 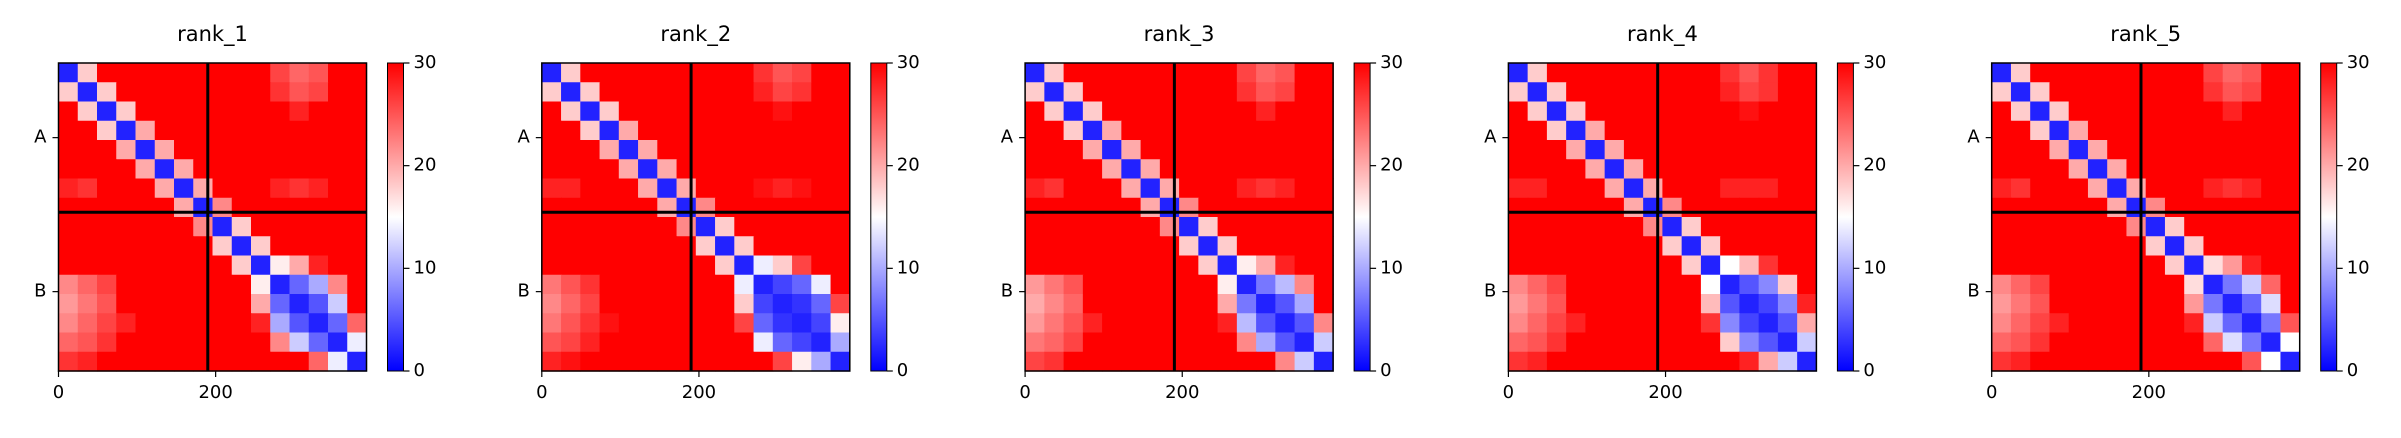 What do you see at coordinates (1182, 392) in the screenshot?
I see `x-tick-label: 200` at bounding box center [1182, 392].